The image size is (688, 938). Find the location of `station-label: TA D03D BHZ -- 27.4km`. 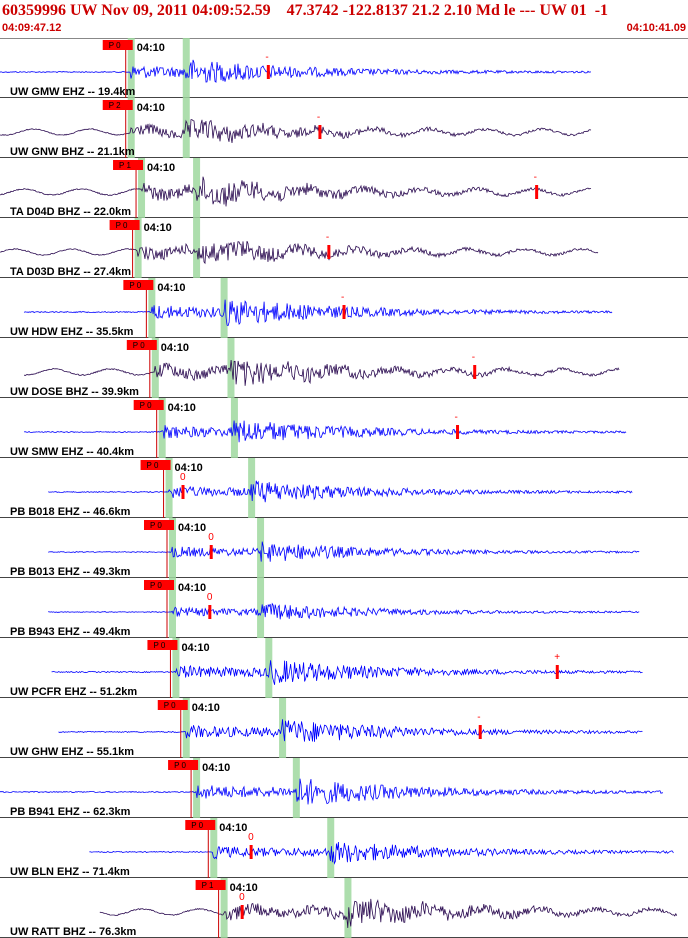

station-label: TA D03D BHZ -- 27.4km is located at coordinates (70, 272).